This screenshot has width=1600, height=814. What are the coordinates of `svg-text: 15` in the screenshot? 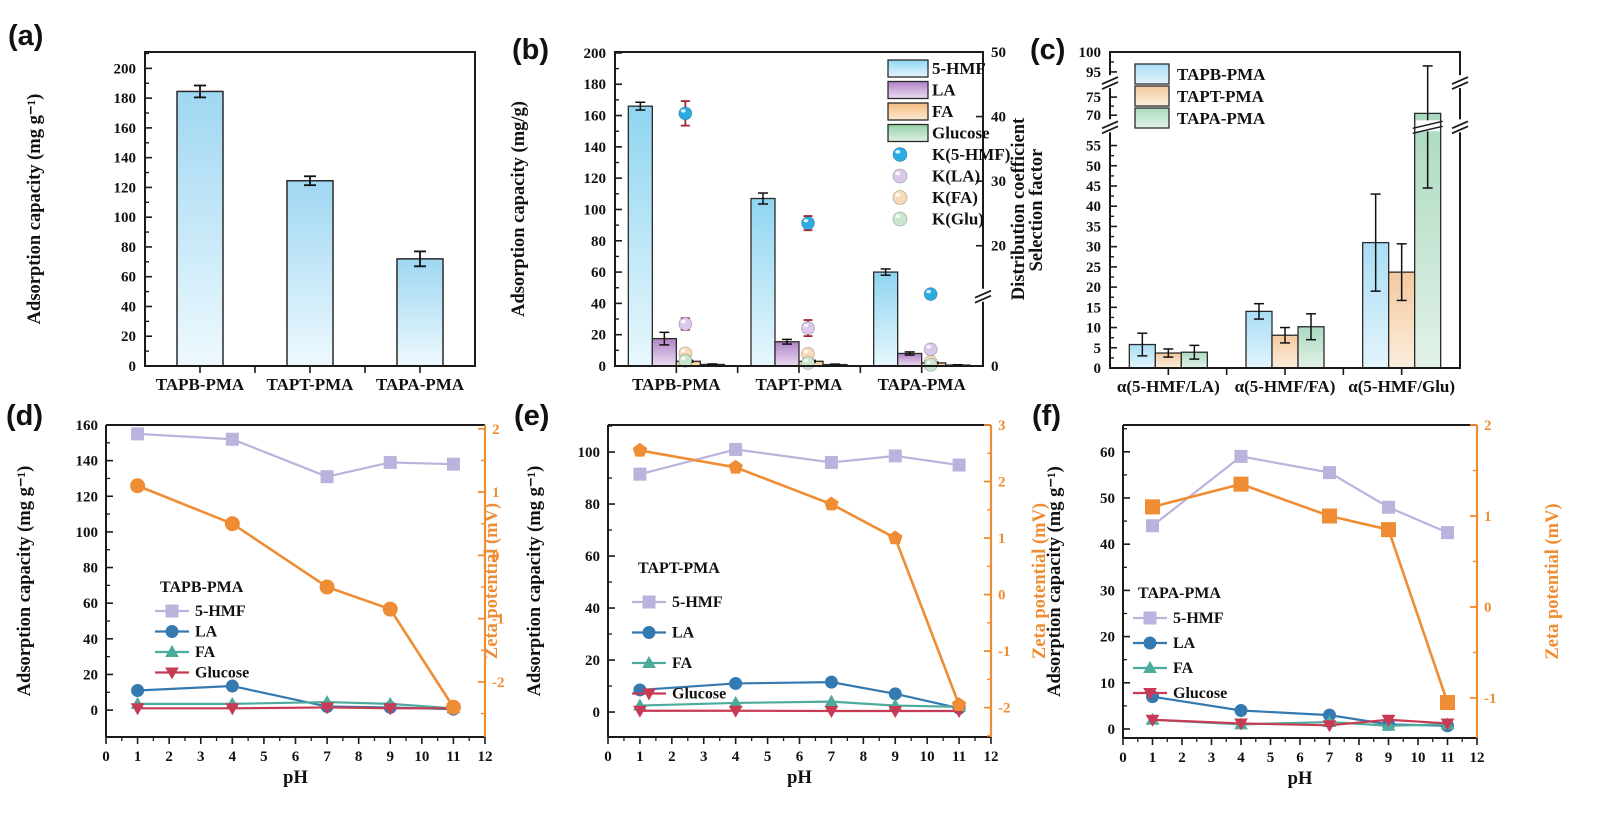 It's located at (1093, 308).